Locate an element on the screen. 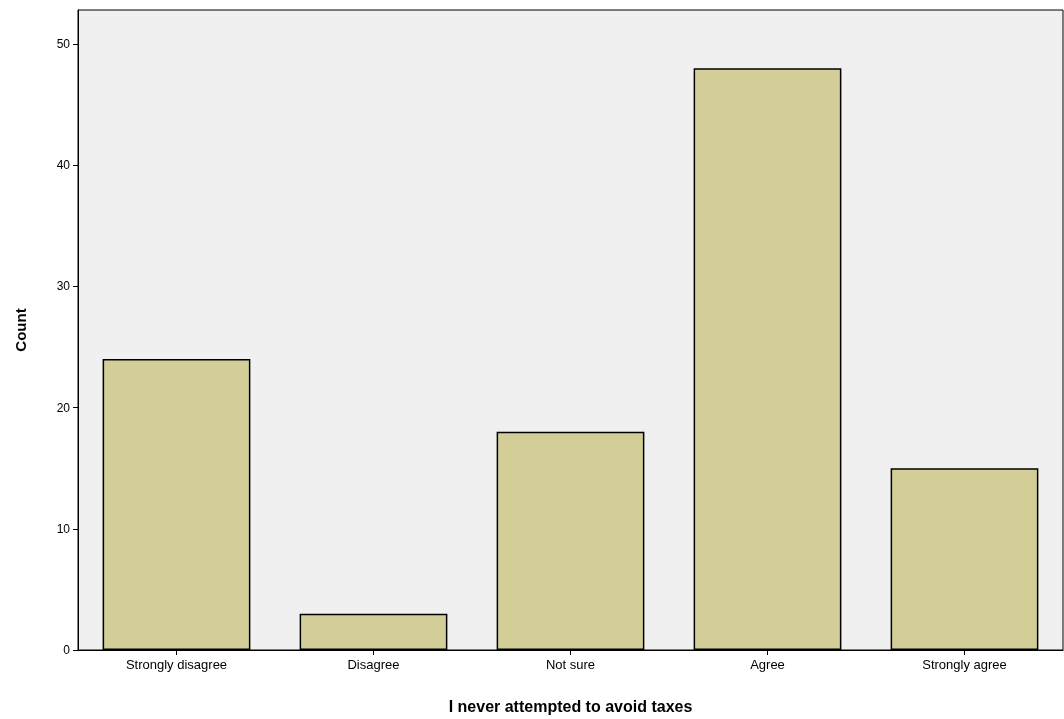 The width and height of the screenshot is (1064, 719). y-tick-label: 0 is located at coordinates (67, 650).